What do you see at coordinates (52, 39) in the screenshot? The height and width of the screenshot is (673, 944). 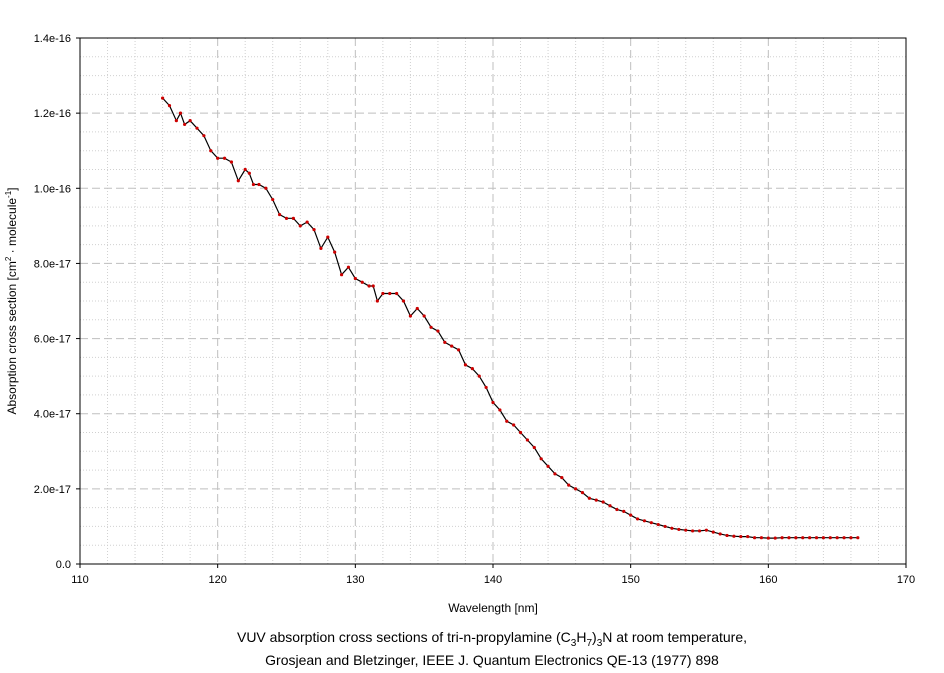 I see `y-tick-label: 1.4e-16` at bounding box center [52, 39].